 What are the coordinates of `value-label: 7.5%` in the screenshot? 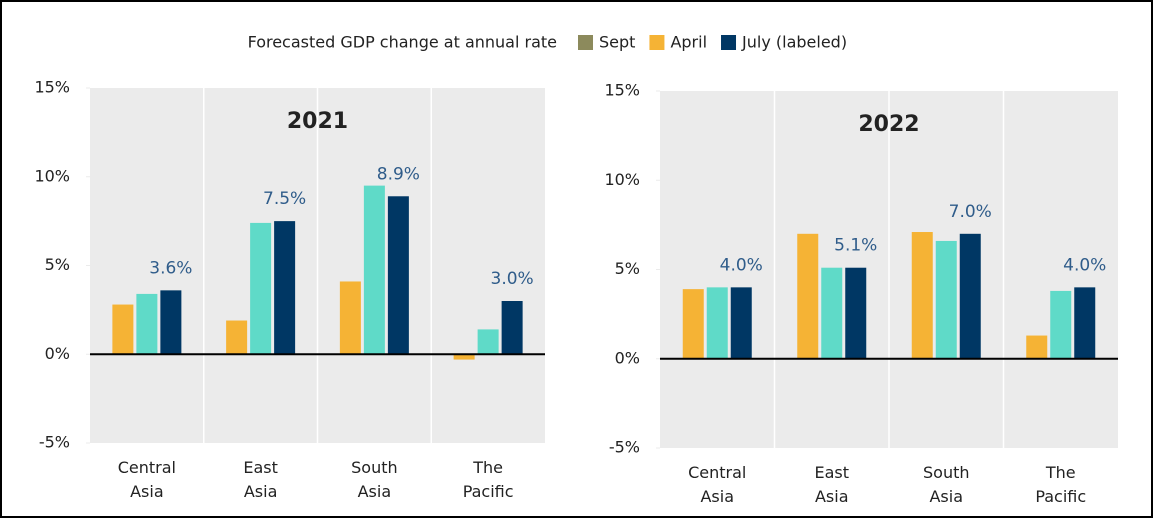 It's located at (284, 199).